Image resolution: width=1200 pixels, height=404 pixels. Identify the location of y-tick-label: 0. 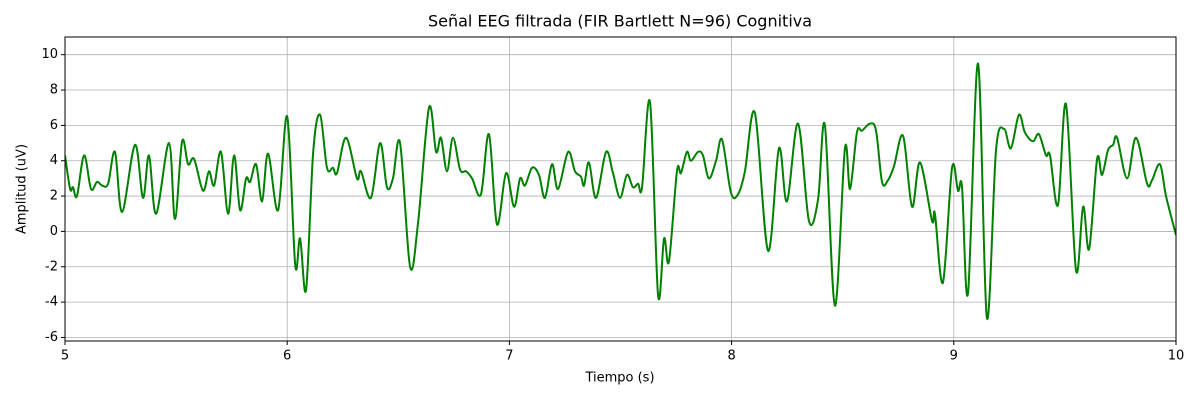
(54, 231).